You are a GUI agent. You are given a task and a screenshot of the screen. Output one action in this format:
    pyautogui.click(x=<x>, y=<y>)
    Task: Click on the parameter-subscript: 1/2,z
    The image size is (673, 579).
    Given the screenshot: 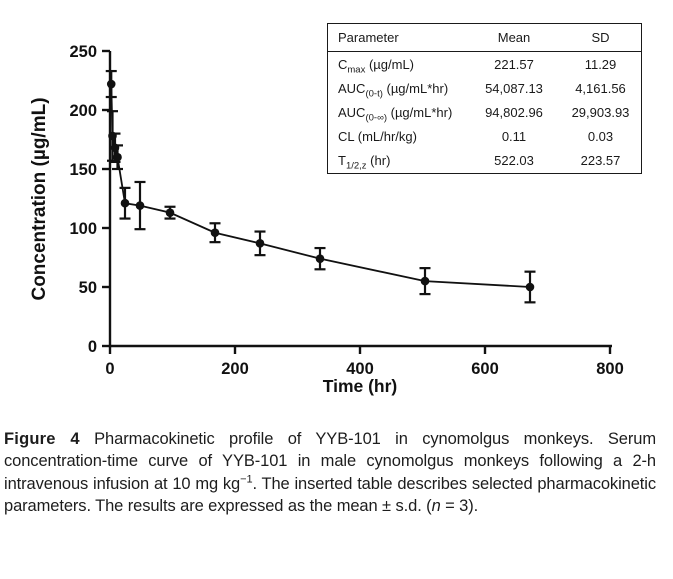 What is the action you would take?
    pyautogui.click(x=356, y=166)
    